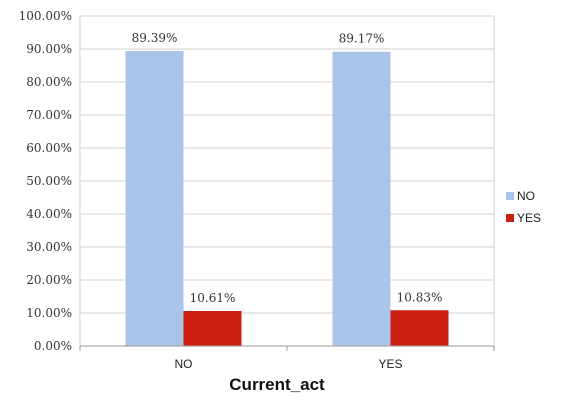 The height and width of the screenshot is (404, 564). Describe the element at coordinates (362, 39) in the screenshot. I see `data-label: 89.17%` at that location.